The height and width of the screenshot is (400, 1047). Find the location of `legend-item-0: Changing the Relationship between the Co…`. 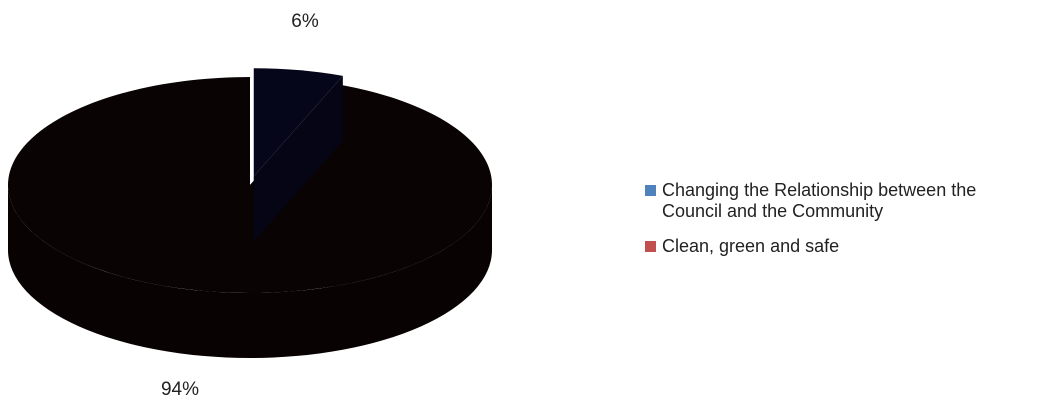

legend-item-0: Changing the Relationship between the Co… is located at coordinates (842, 201).